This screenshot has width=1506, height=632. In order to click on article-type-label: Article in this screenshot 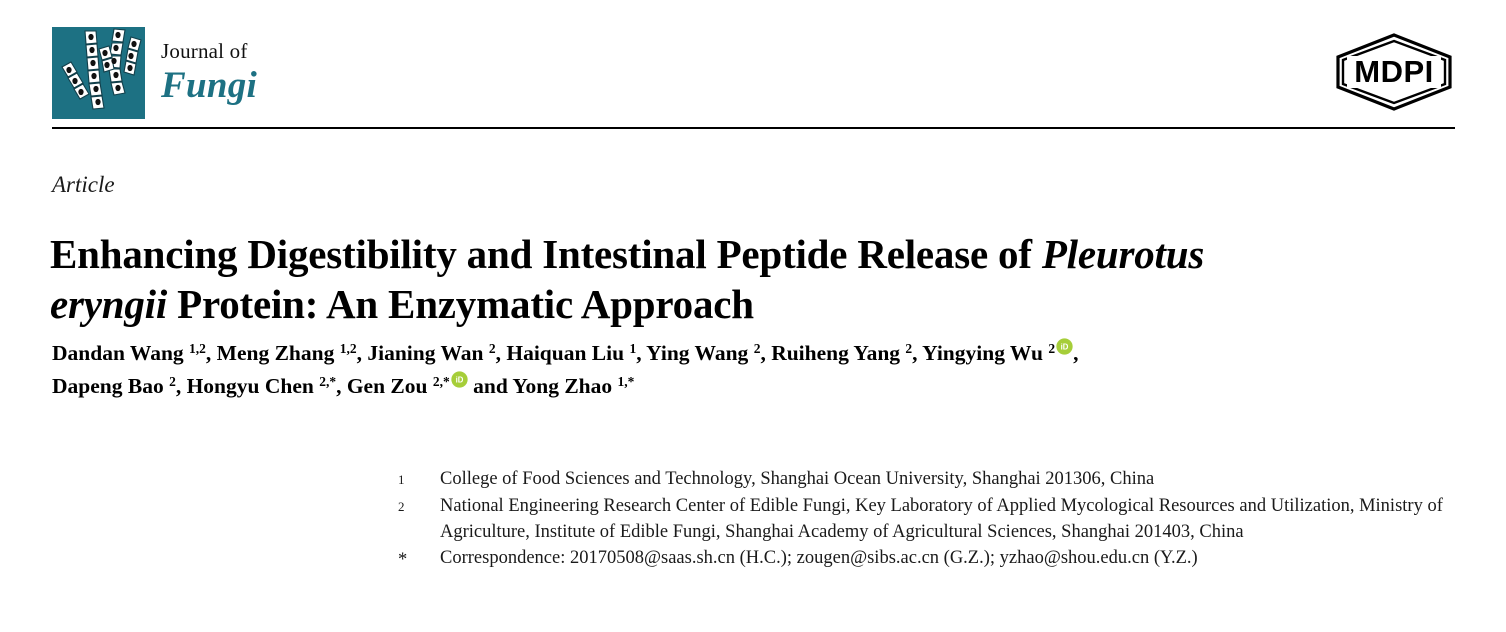, I will do `click(83, 184)`.